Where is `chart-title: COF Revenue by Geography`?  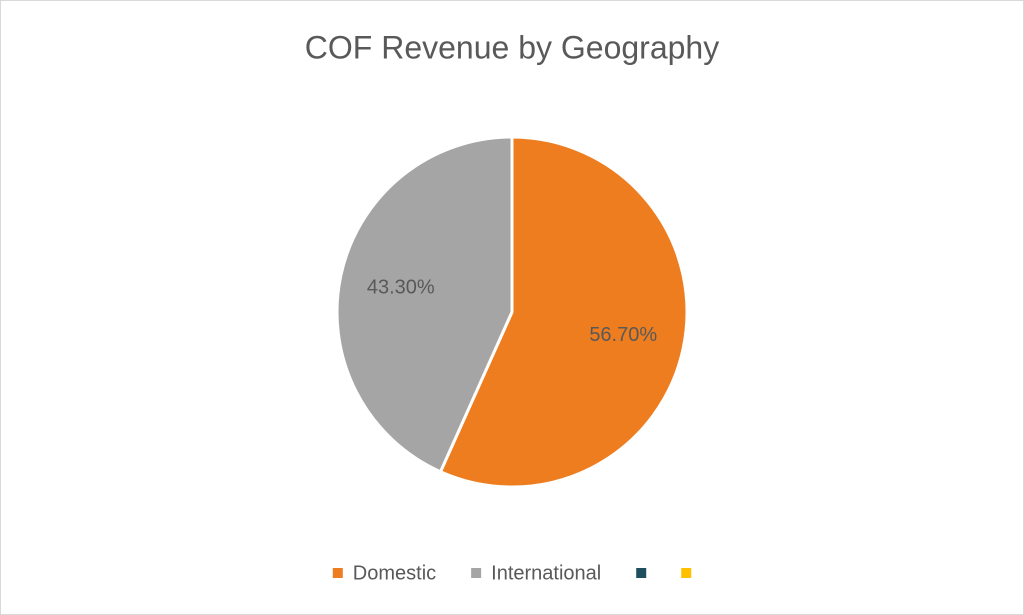
chart-title: COF Revenue by Geography is located at coordinates (512, 47).